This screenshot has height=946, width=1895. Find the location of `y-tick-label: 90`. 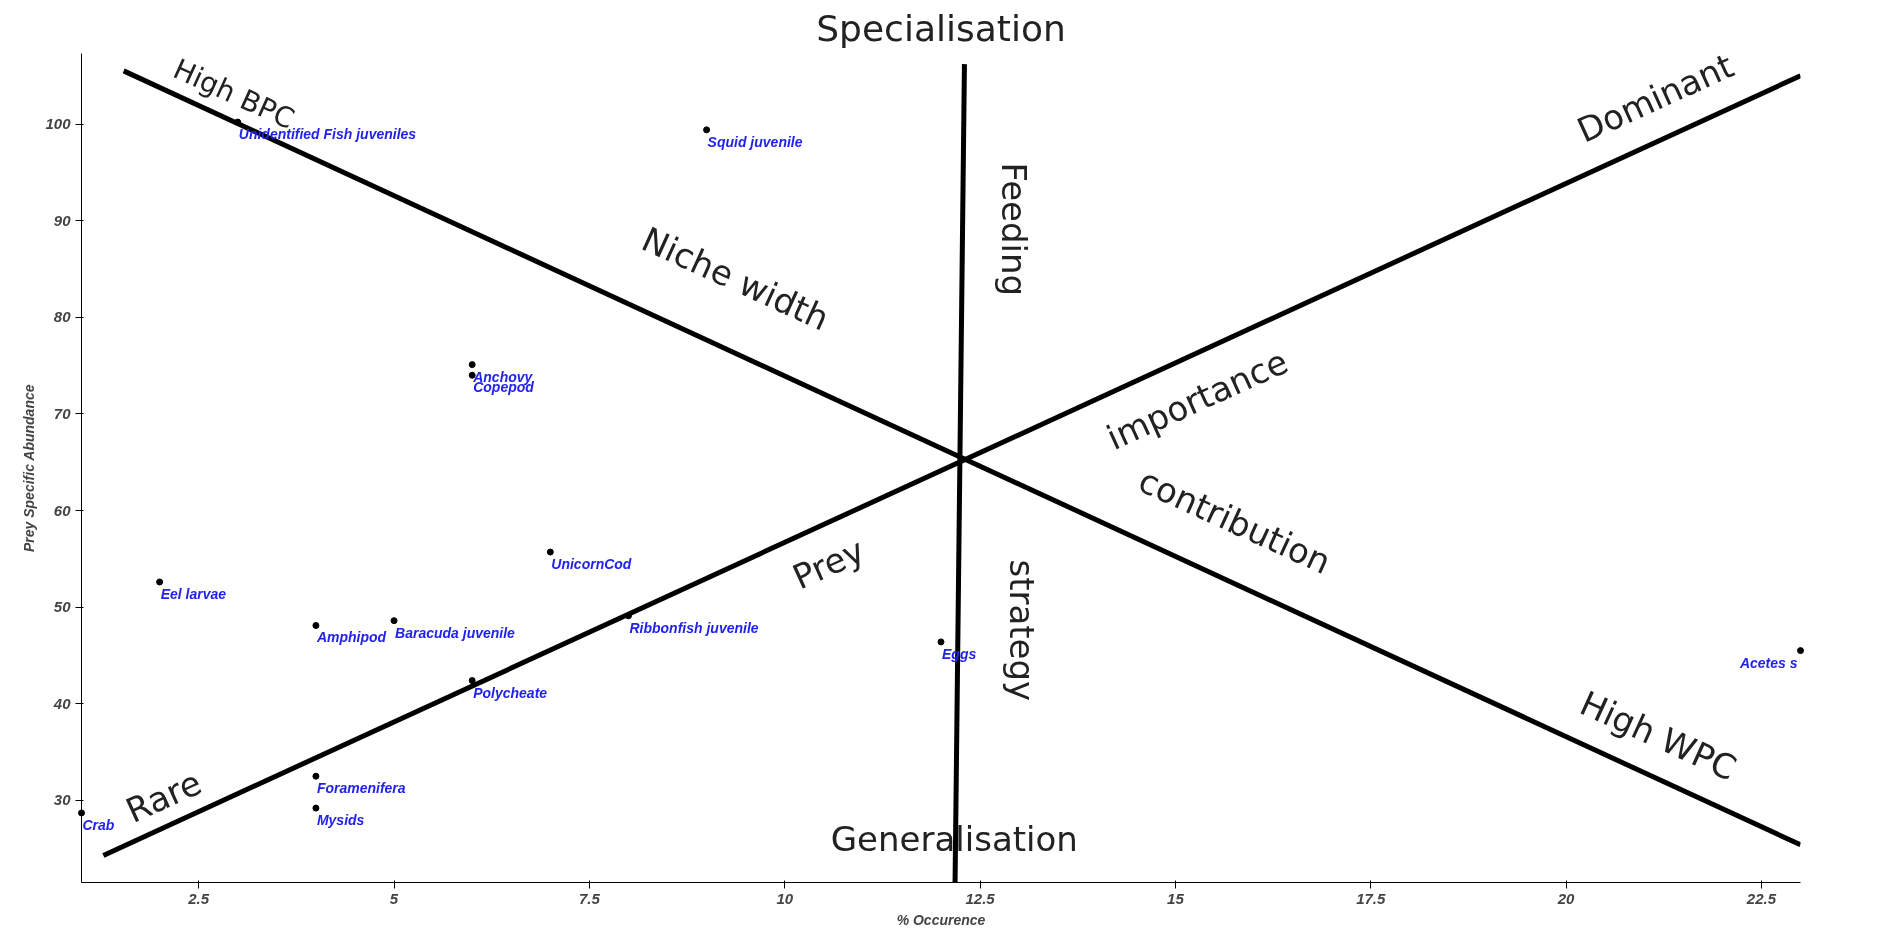

y-tick-label: 90 is located at coordinates (62, 220).